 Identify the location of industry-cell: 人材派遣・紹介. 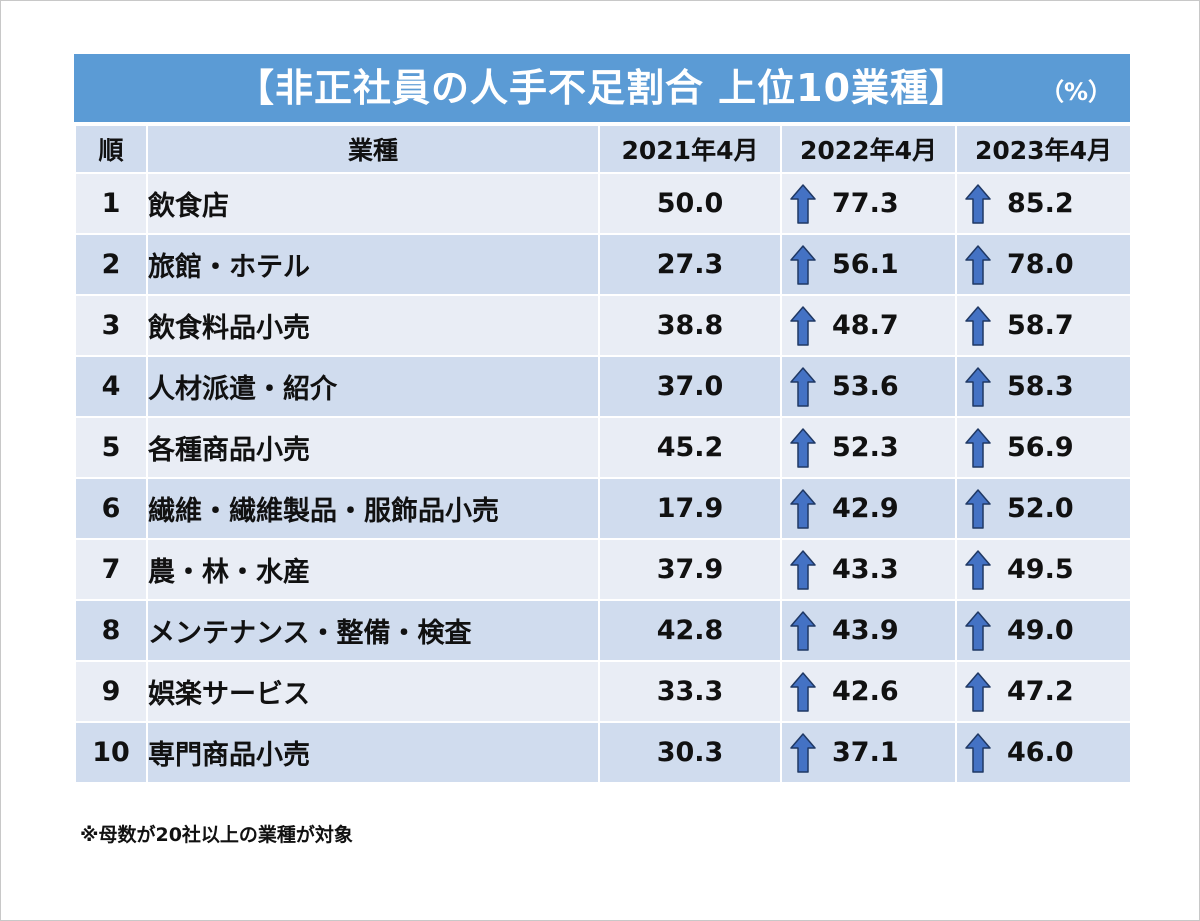
(373, 386).